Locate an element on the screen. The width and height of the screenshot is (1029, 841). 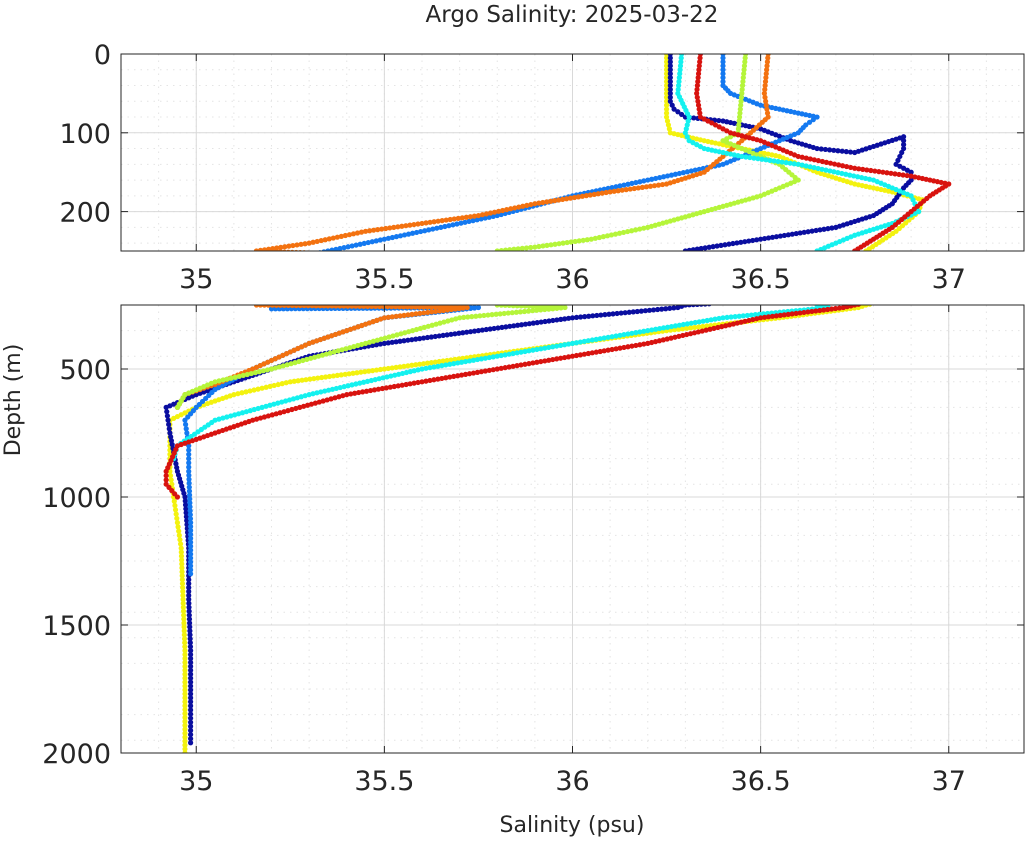
y-tick-label: 2000 is located at coordinates (76, 754).